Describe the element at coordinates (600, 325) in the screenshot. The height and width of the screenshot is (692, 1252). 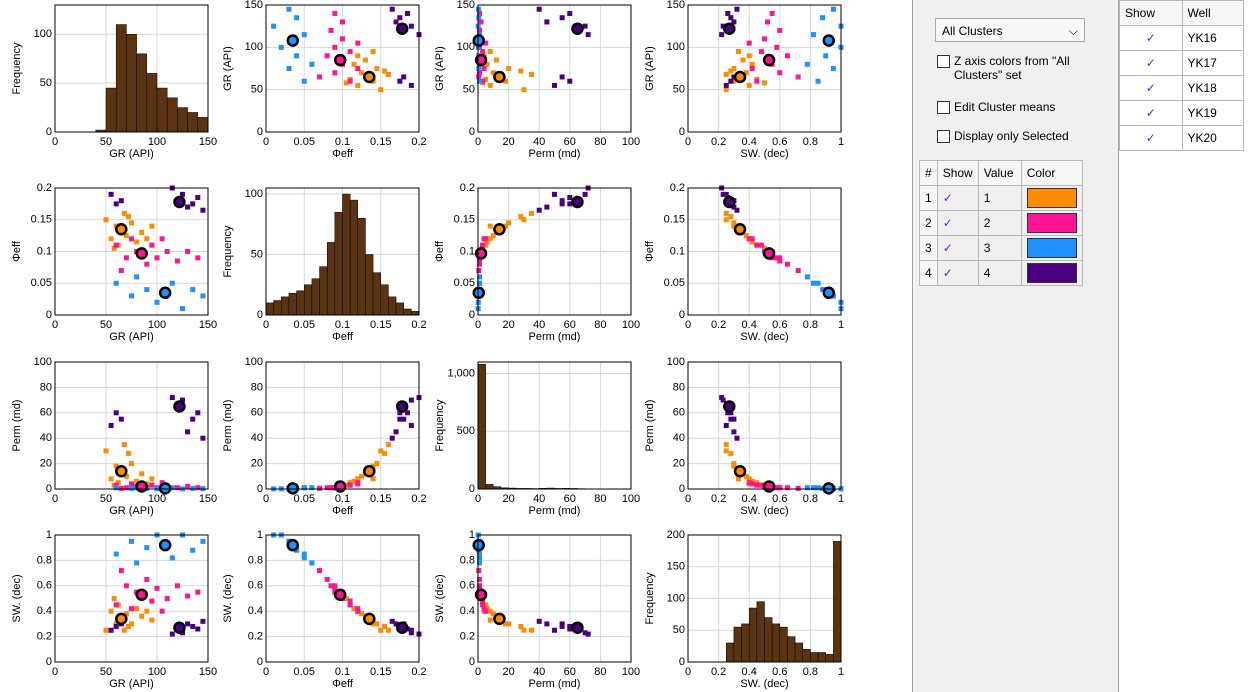
I see `x-tick-label: 80` at that location.